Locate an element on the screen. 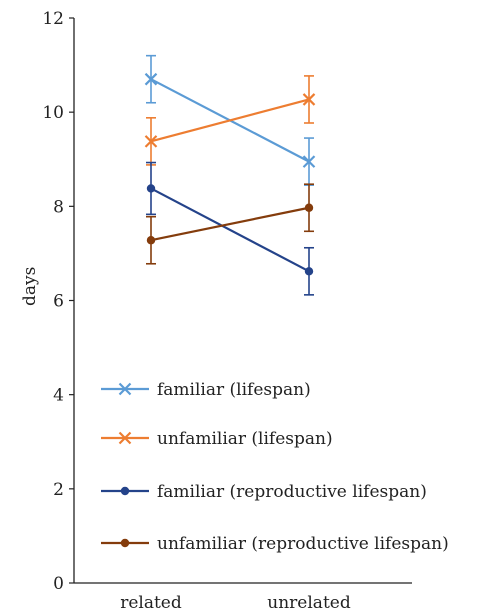  legend-entry-4: unfamiliar (reproductive lifespan) is located at coordinates (275, 544).